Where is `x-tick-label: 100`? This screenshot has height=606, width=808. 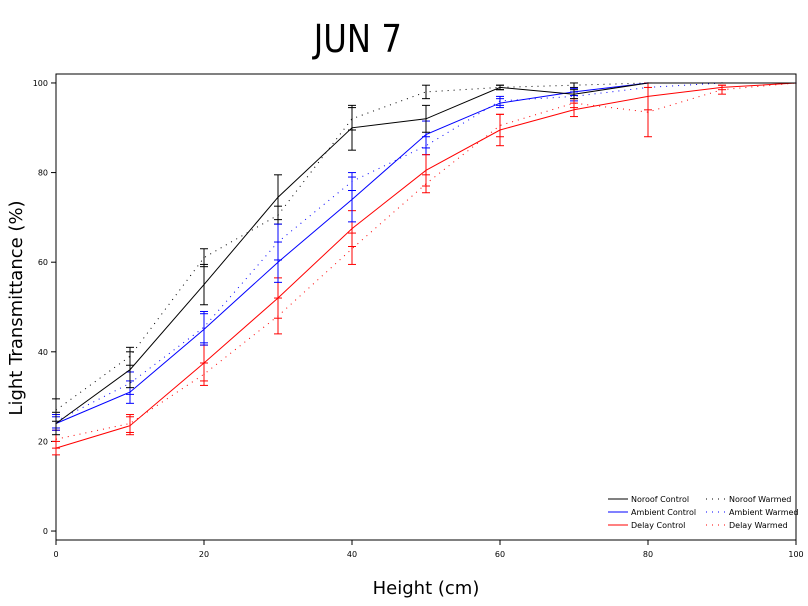
x-tick-label: 100 is located at coordinates (795, 554).